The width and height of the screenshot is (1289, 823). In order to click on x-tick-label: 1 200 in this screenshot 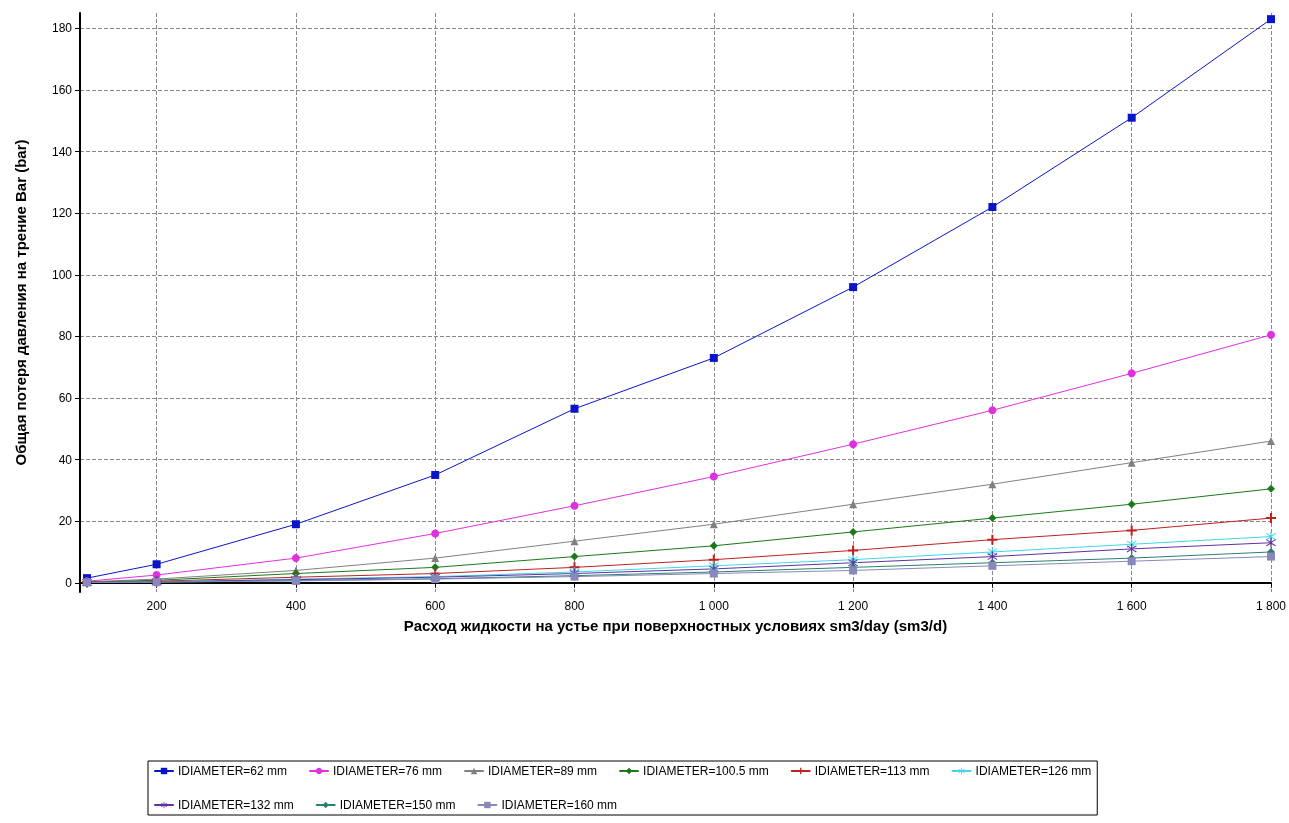, I will do `click(853, 606)`.